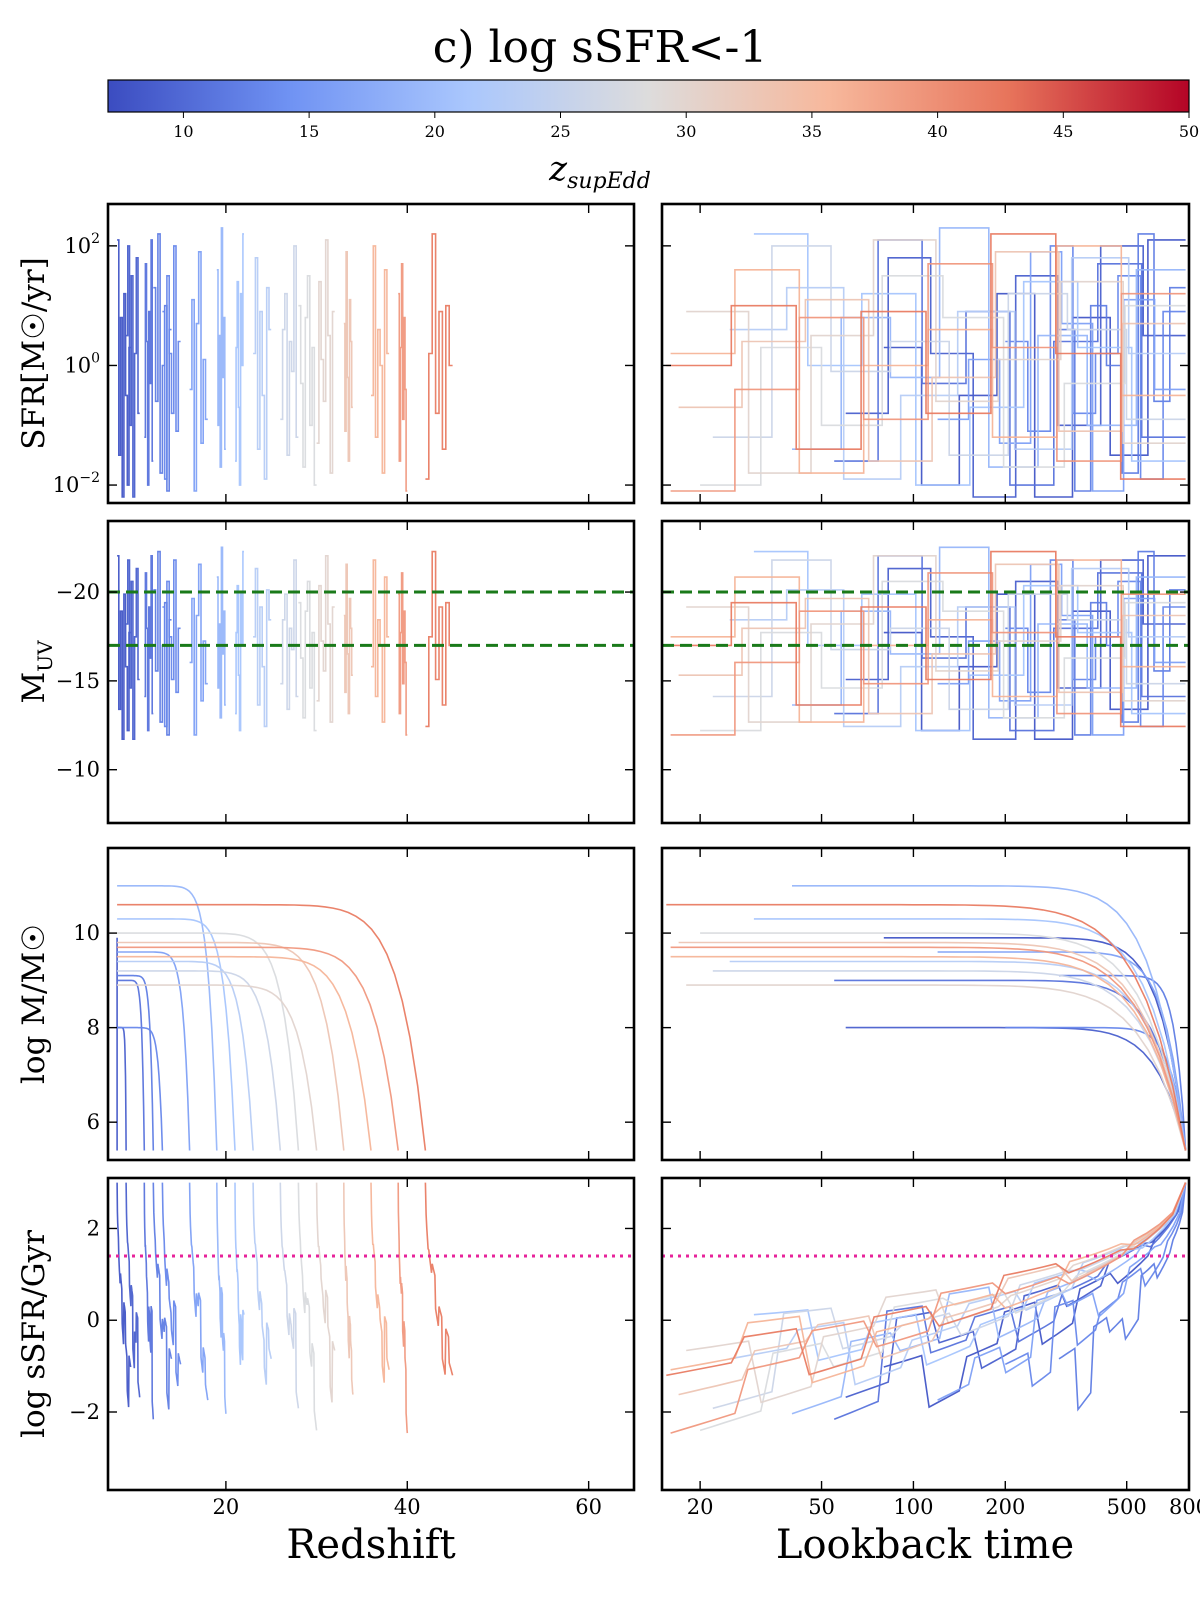 The image size is (1200, 1600). What do you see at coordinates (1184, 1507) in the screenshot?
I see `x-tick-label: 800` at bounding box center [1184, 1507].